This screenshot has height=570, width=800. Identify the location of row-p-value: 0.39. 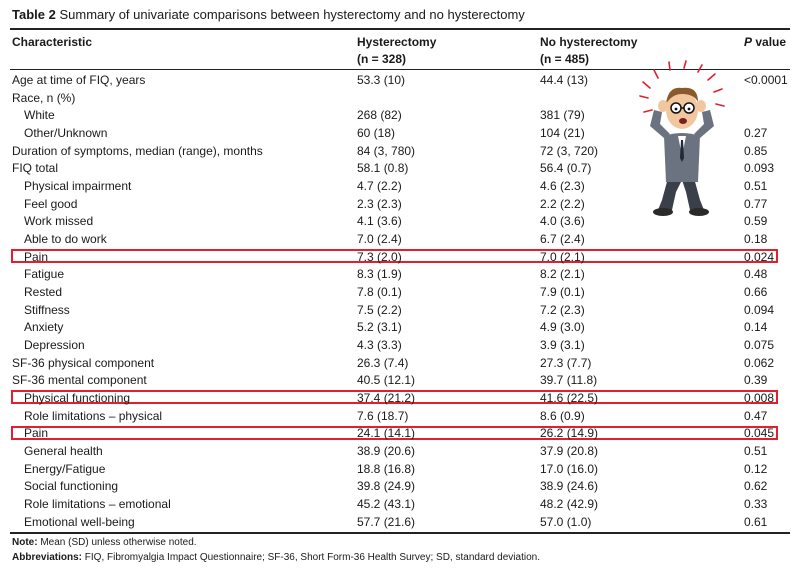
(756, 380).